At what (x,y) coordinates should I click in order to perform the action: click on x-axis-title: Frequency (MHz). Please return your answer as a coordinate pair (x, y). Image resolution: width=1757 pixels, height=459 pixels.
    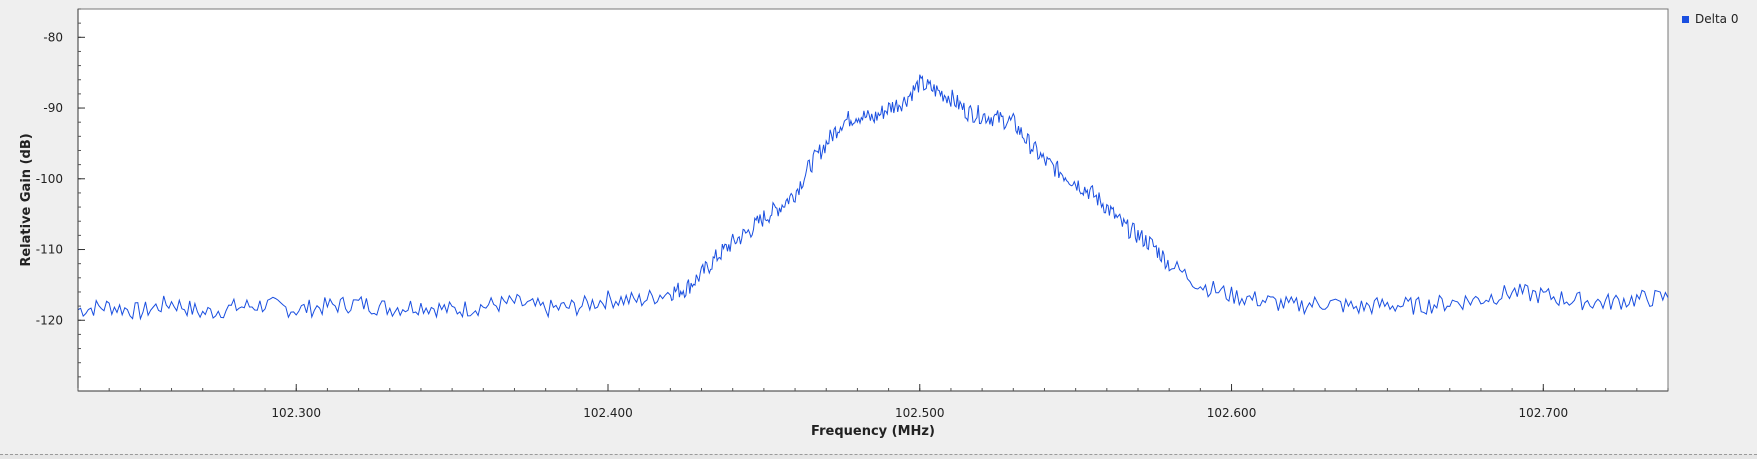
    Looking at the image, I should click on (873, 431).